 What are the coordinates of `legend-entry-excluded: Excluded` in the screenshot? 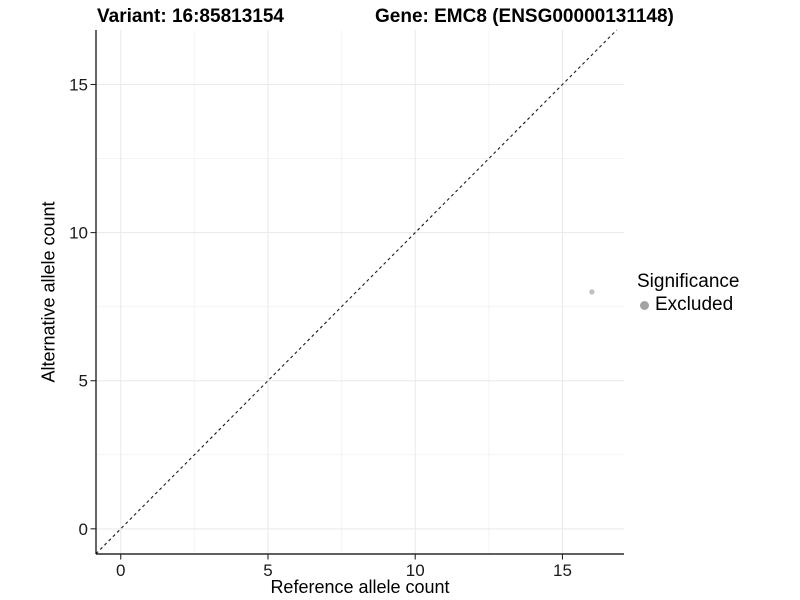 It's located at (688, 305).